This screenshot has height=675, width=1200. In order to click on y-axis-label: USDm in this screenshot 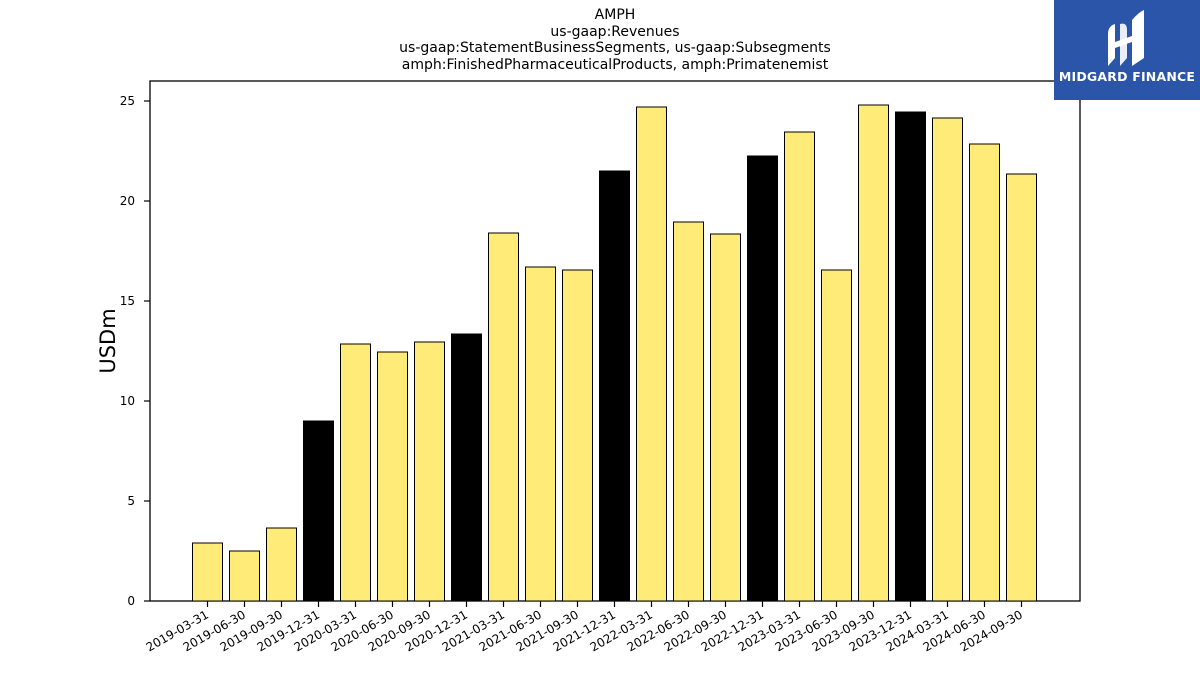, I will do `click(108, 340)`.